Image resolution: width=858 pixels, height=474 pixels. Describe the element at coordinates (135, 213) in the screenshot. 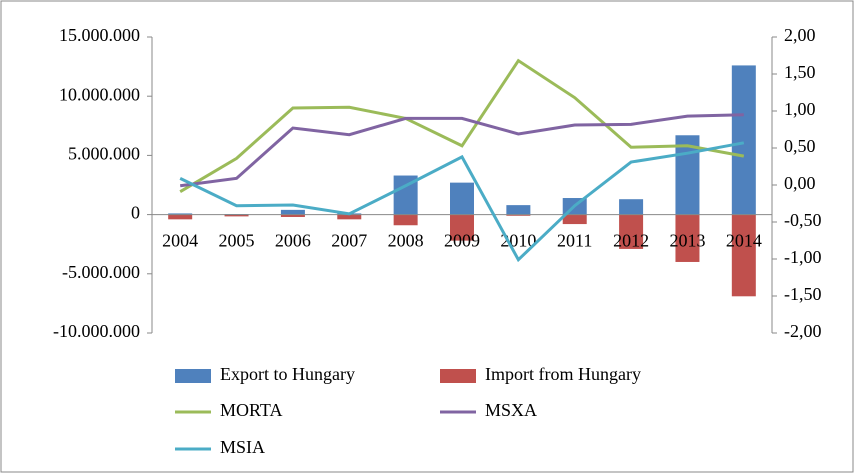

I see `y-tick-label: 0` at that location.